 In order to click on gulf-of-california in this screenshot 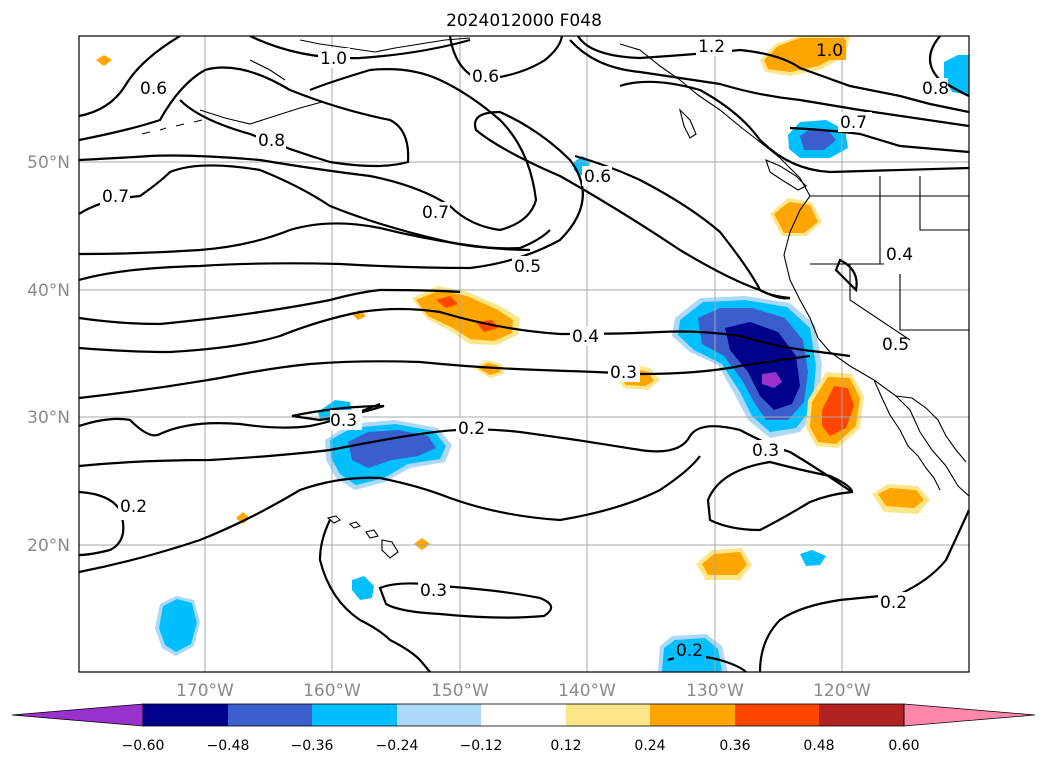, I will do `click(931, 429)`.